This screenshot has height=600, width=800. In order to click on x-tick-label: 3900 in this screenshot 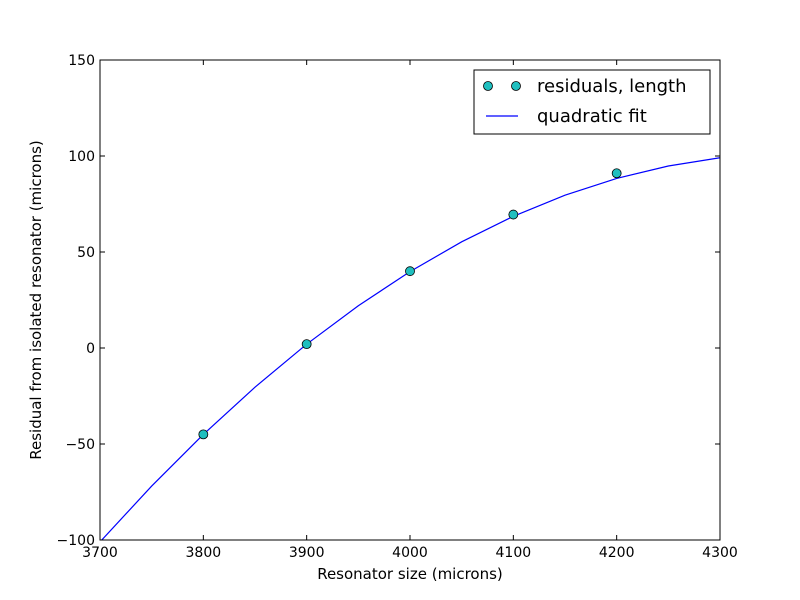, I will do `click(307, 553)`.